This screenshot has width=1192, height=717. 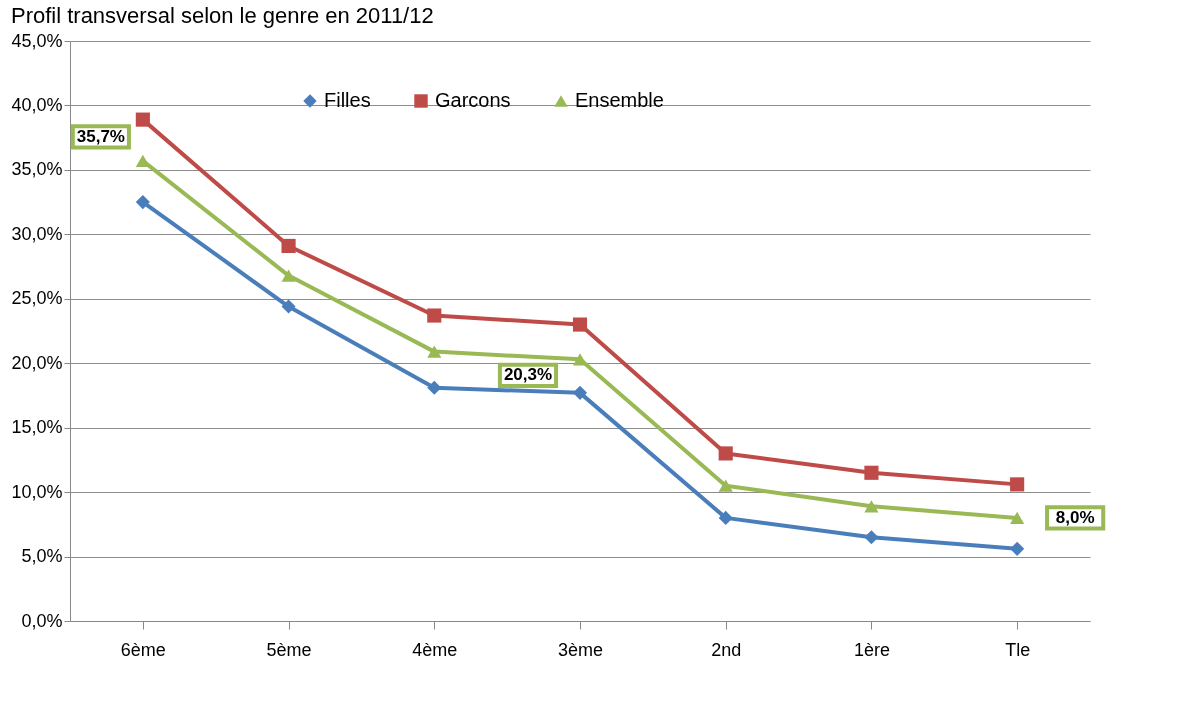 What do you see at coordinates (619, 100) in the screenshot?
I see `legend-label: Ensemble` at bounding box center [619, 100].